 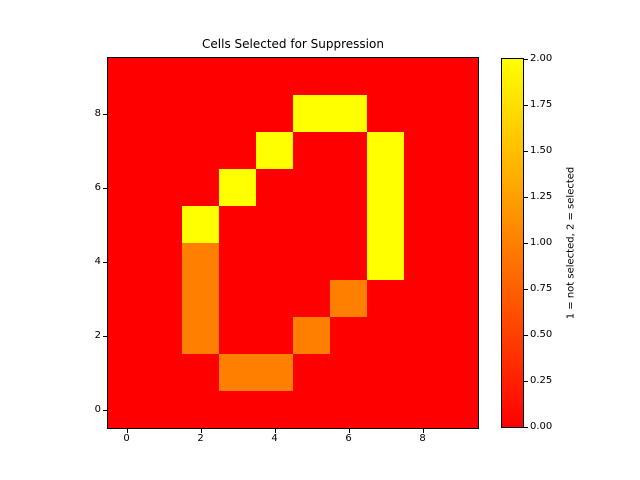 I want to click on cb-tick-label: 0.50, so click(x=541, y=334).